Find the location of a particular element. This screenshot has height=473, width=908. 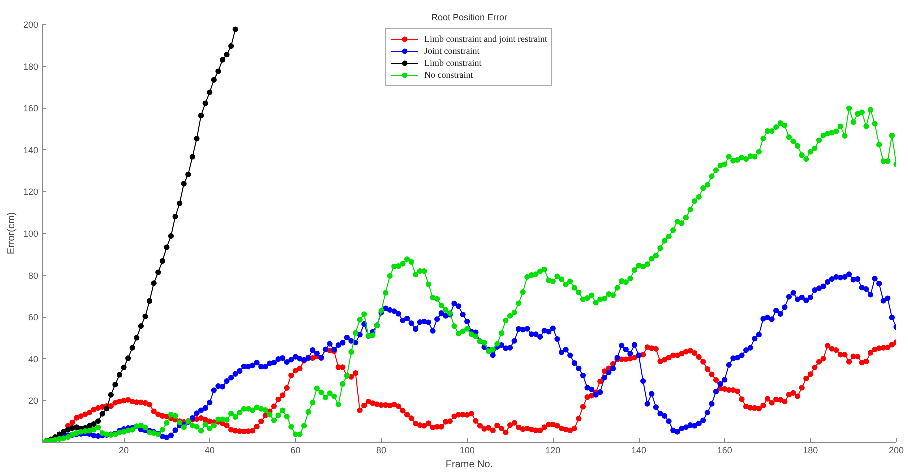

y-axis-title: Error(cm) is located at coordinates (12, 233).